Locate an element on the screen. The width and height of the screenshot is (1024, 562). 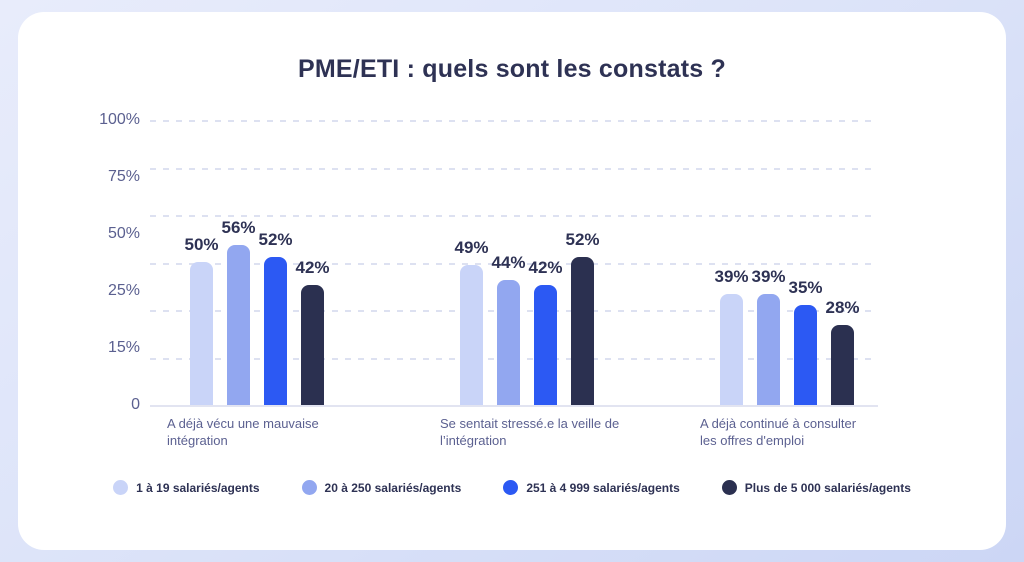
legend-item: 1 à 19 salariés/agents is located at coordinates (186, 487).